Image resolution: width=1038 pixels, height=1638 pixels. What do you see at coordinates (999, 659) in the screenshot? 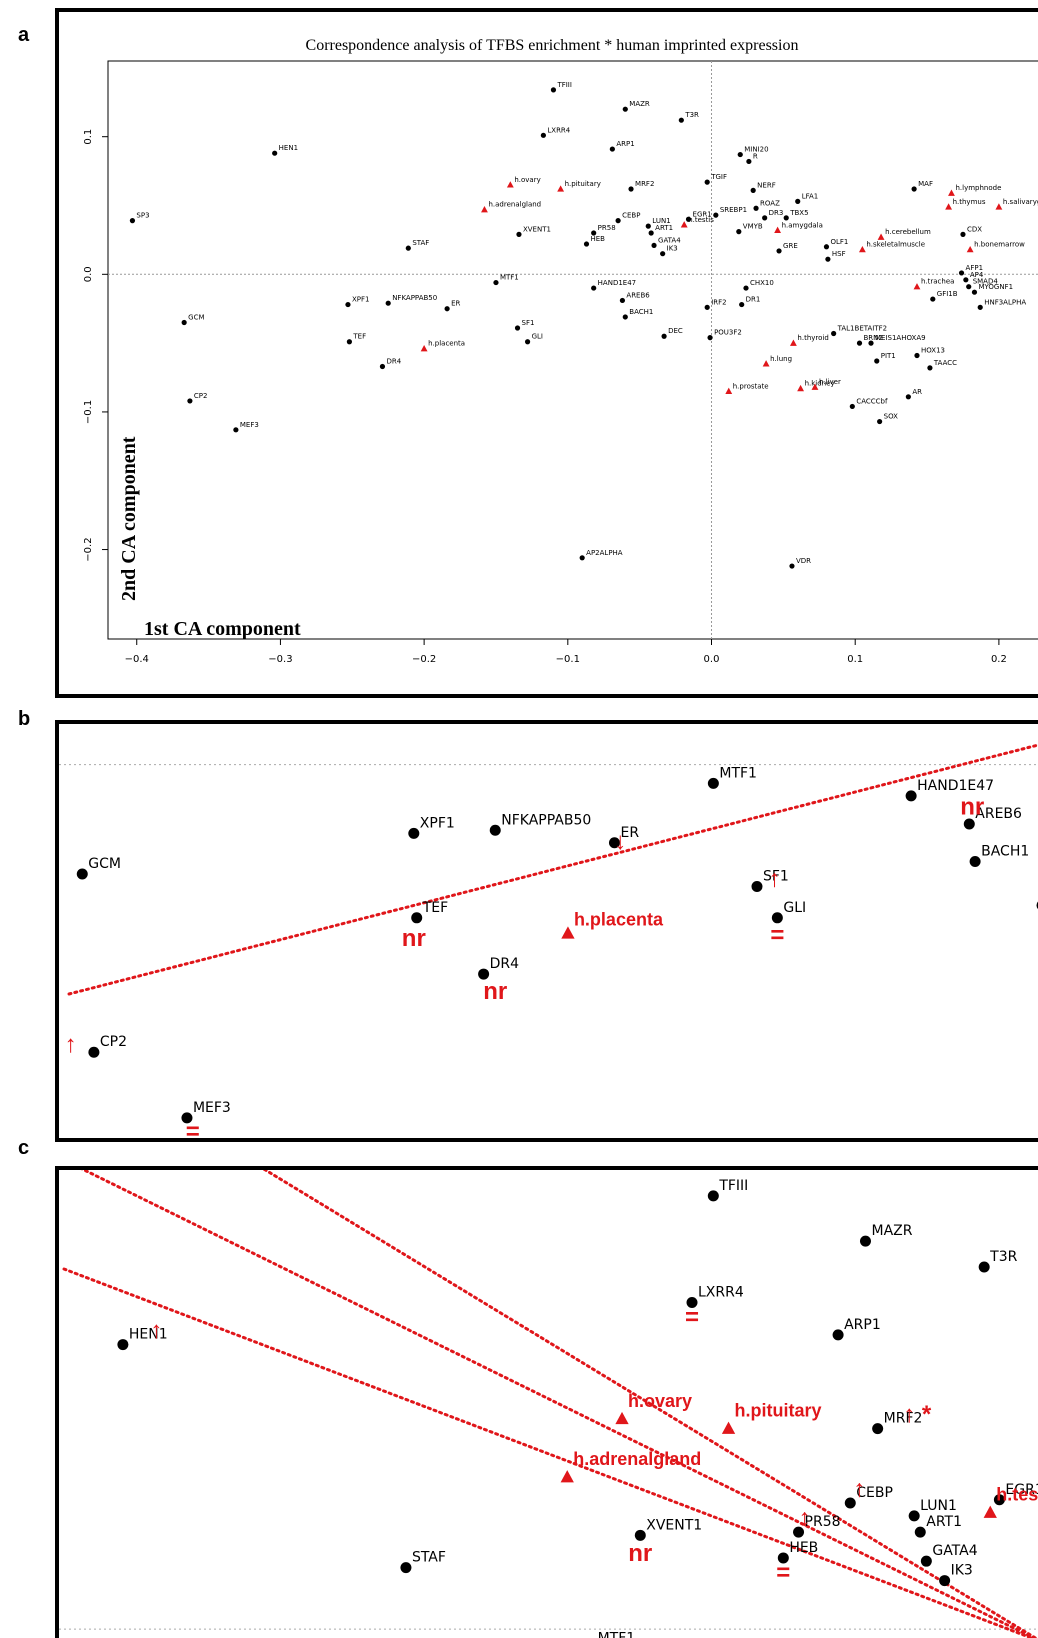
I see `x-tick-label: 0.2` at bounding box center [999, 659].